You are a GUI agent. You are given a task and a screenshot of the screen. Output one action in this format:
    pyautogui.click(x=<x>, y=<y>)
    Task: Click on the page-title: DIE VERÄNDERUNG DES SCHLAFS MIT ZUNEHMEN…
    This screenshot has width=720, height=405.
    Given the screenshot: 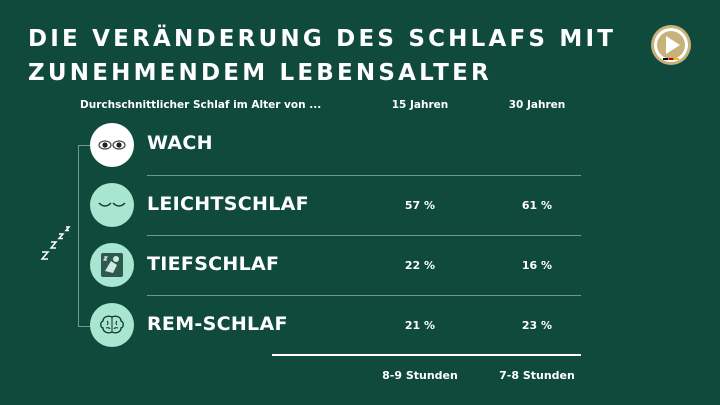 What is the action you would take?
    pyautogui.click(x=322, y=56)
    